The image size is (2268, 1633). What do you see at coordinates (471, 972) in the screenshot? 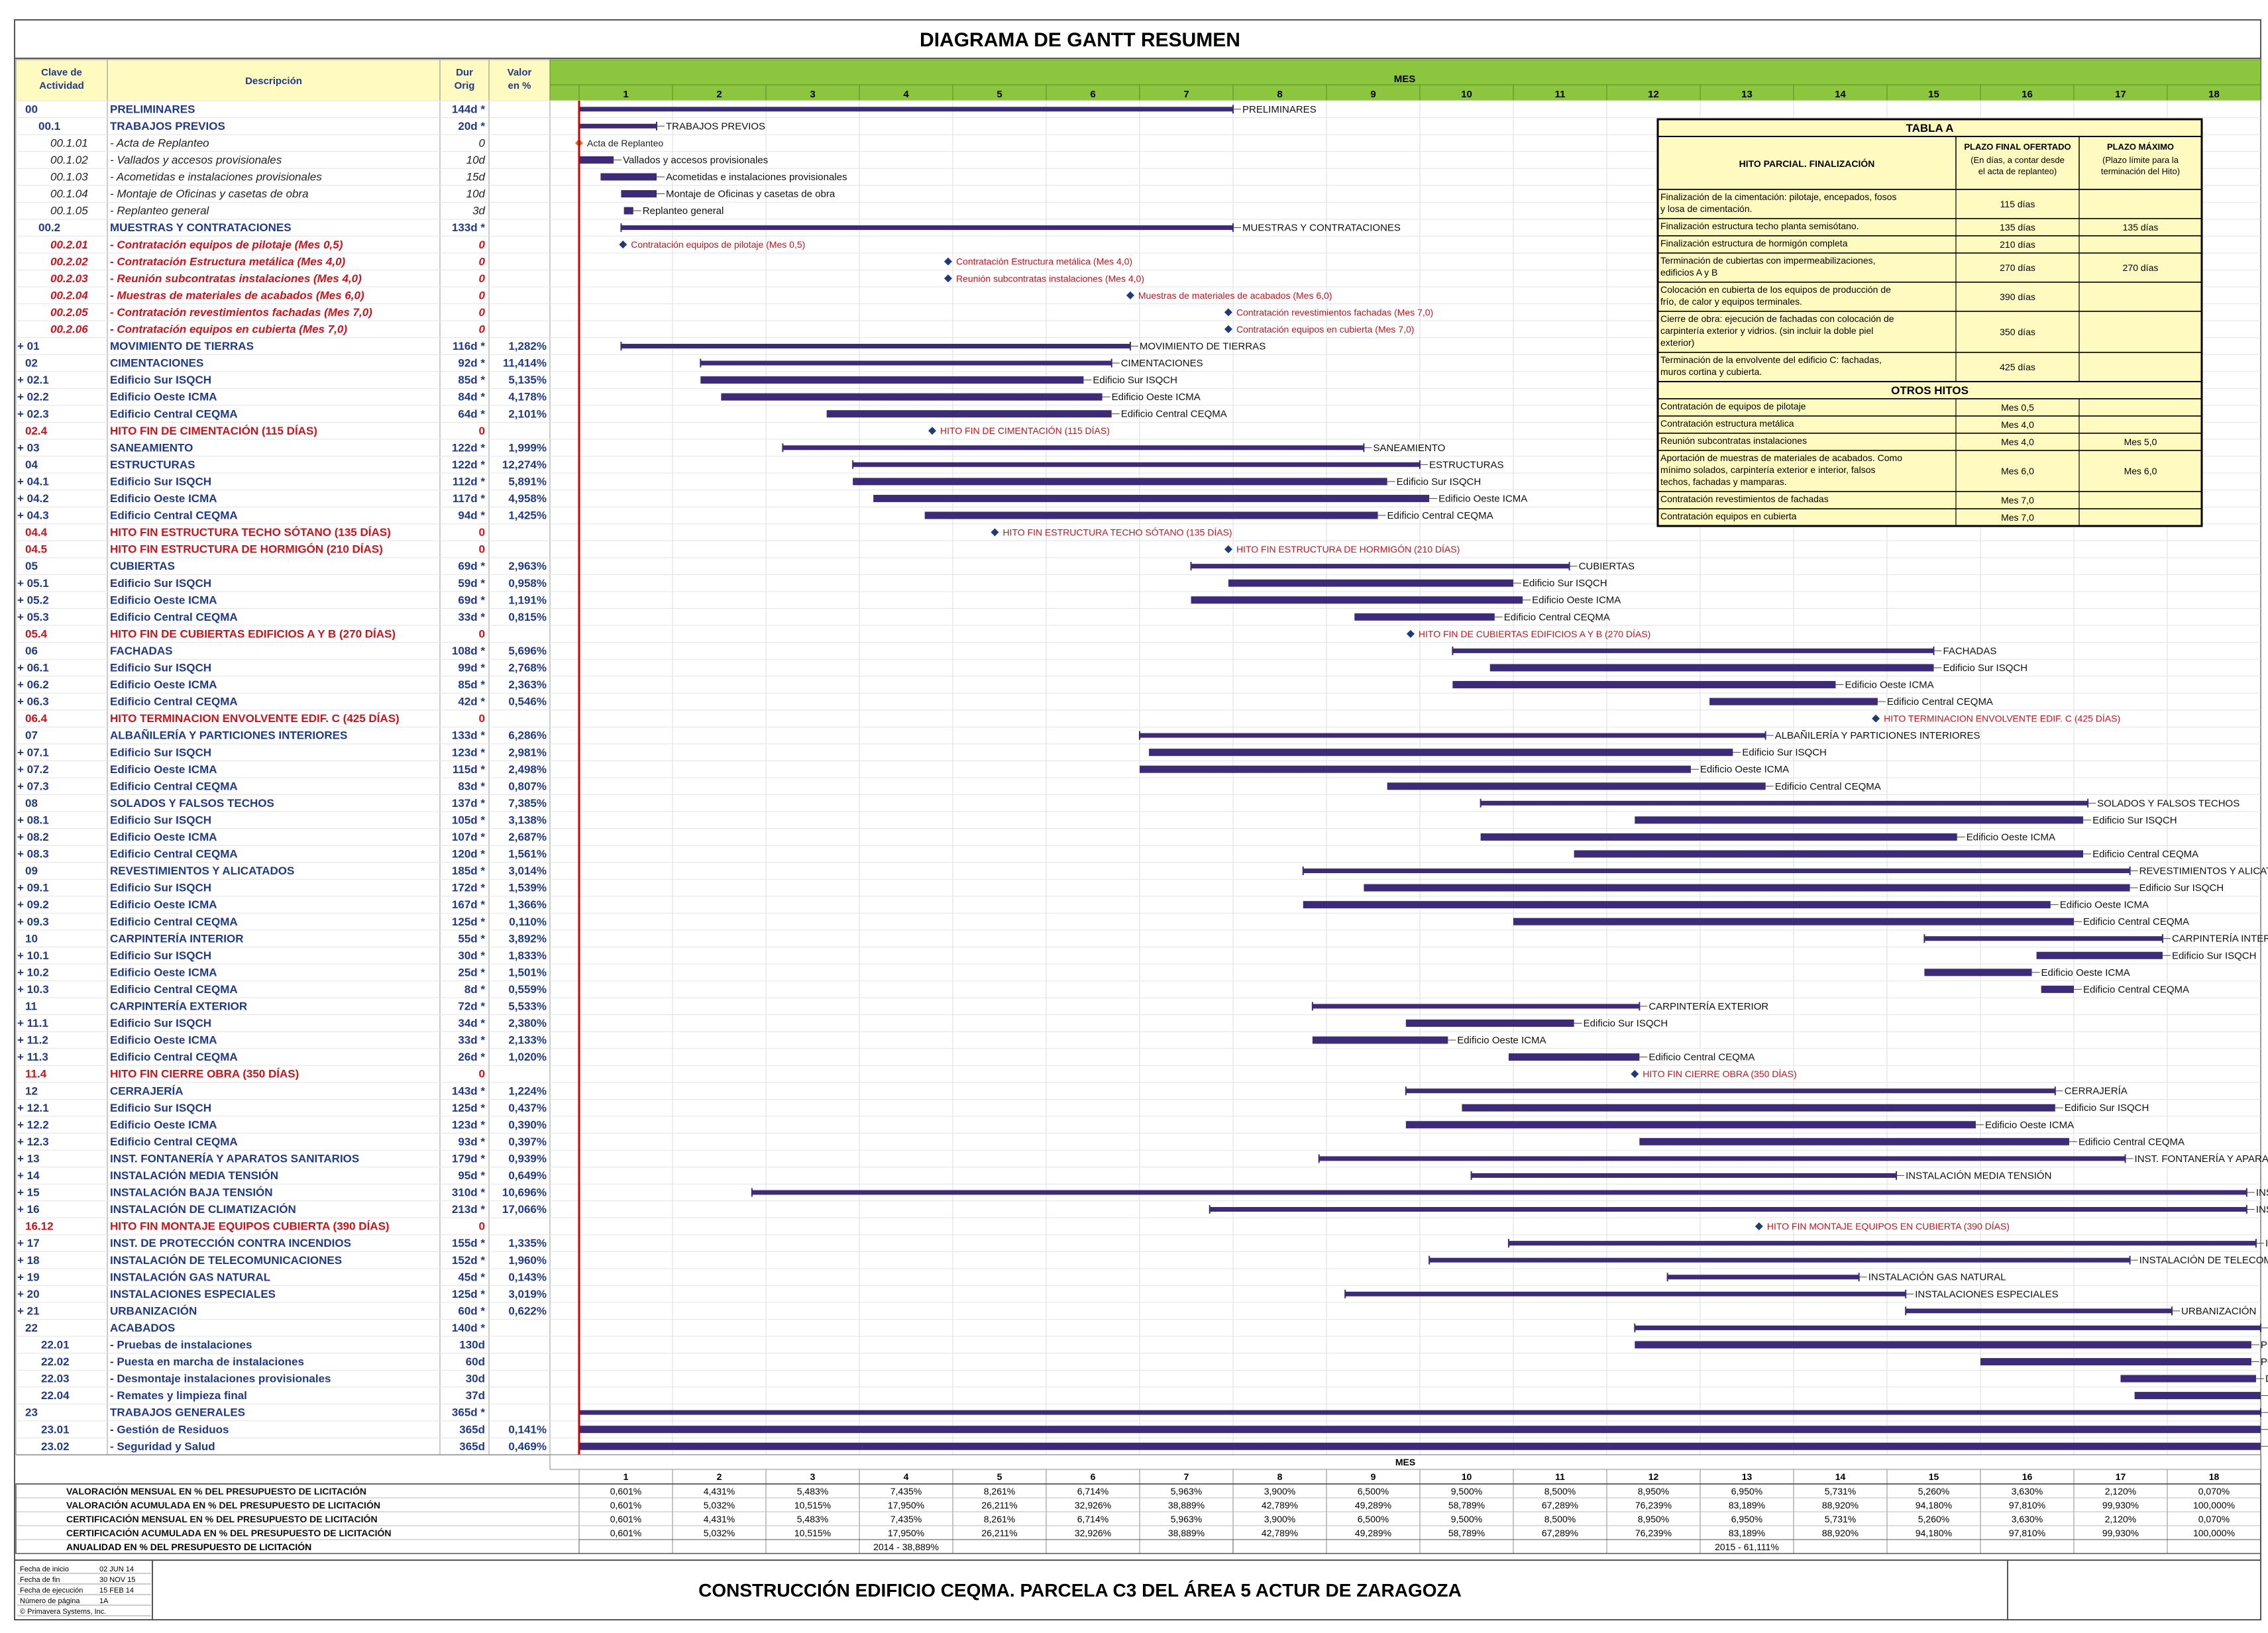
I see `activity-duration: 25d *` at bounding box center [471, 972].